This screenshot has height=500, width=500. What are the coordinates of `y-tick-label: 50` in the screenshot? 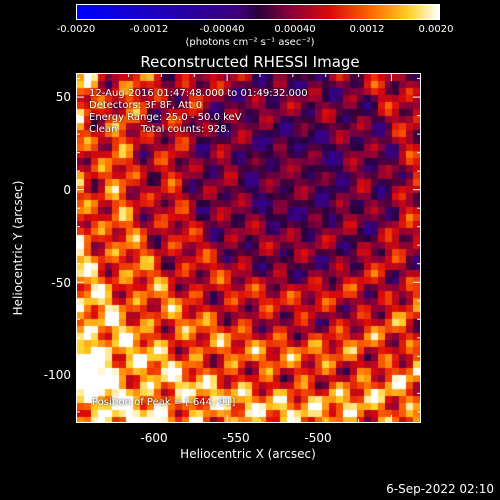 It's located at (63, 97).